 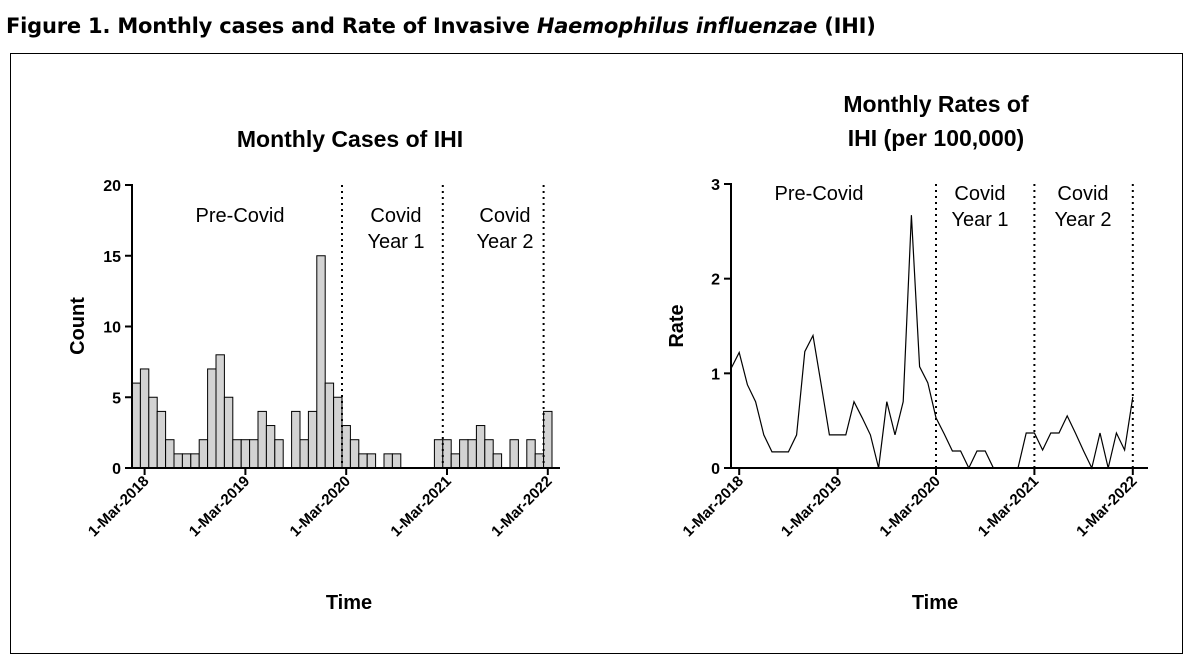 I want to click on chart-title: Monthly Cases of IHI, so click(x=350, y=139).